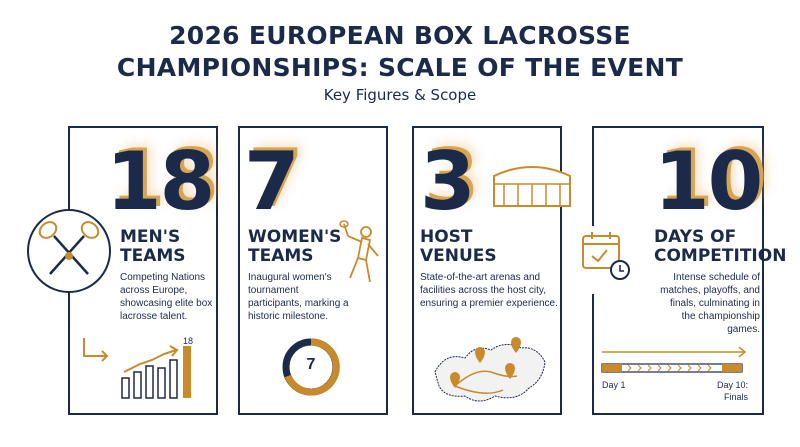 Image resolution: width=800 pixels, height=447 pixels. I want to click on title-line-2: CHAMPIONSHIPS: SCALE OF THE EVENT, so click(400, 67).